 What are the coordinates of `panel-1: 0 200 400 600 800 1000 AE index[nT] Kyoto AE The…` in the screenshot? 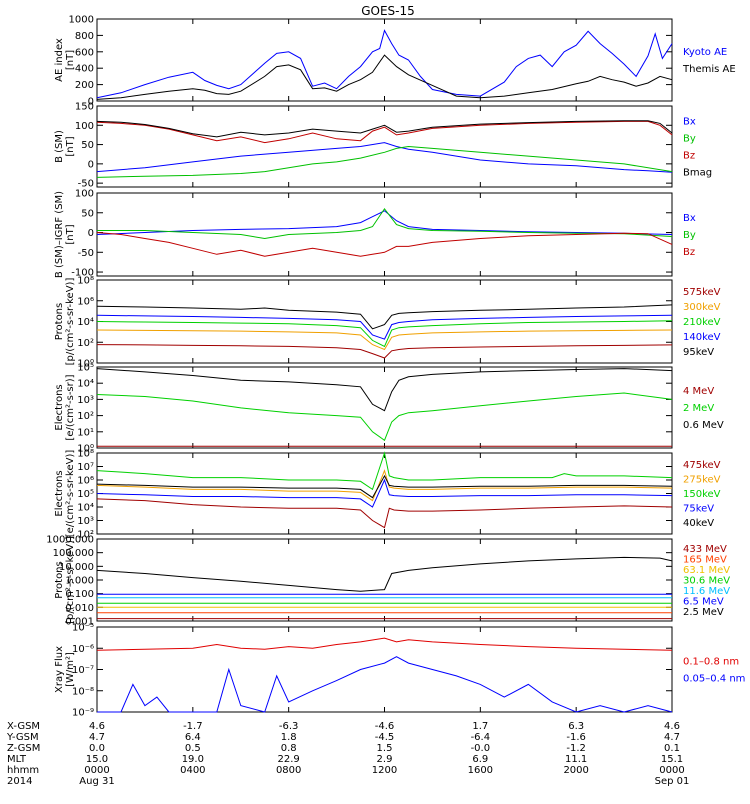 It's located at (395, 61).